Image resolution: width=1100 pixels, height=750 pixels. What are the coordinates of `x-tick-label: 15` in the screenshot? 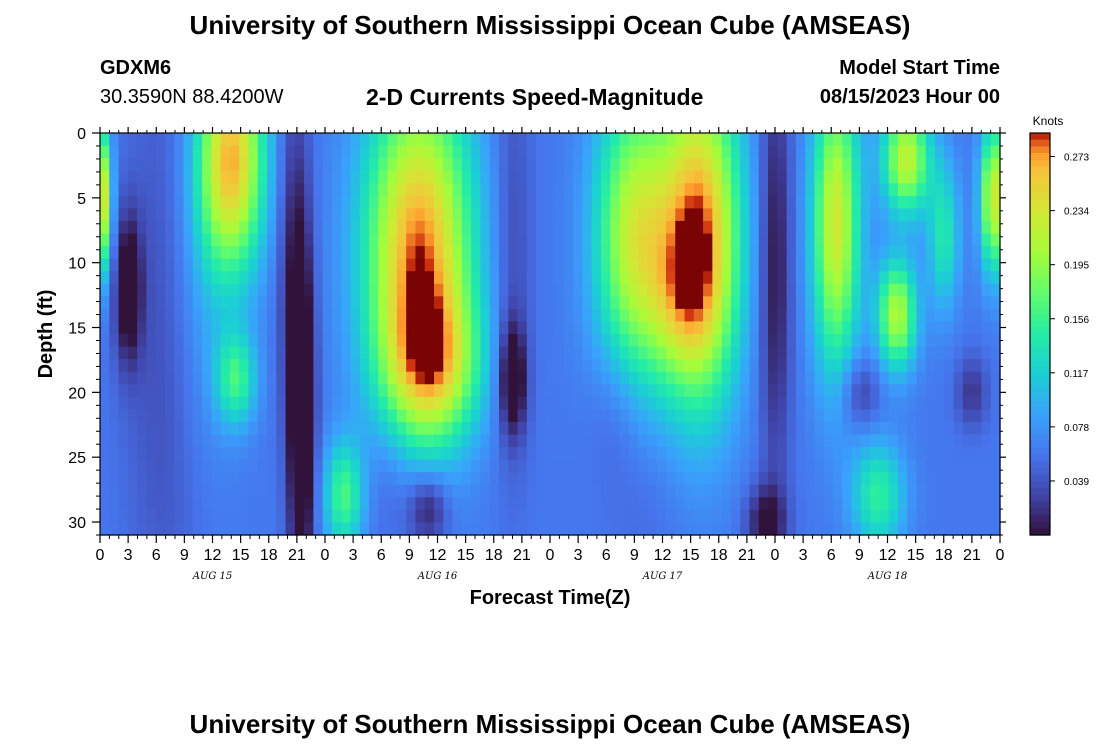 It's located at (691, 555).